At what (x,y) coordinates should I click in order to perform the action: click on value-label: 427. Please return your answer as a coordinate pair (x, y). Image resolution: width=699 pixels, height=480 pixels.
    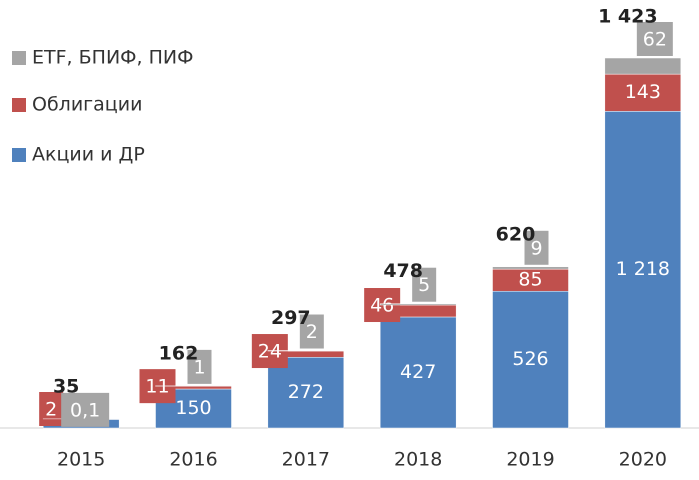
    Looking at the image, I should click on (418, 372).